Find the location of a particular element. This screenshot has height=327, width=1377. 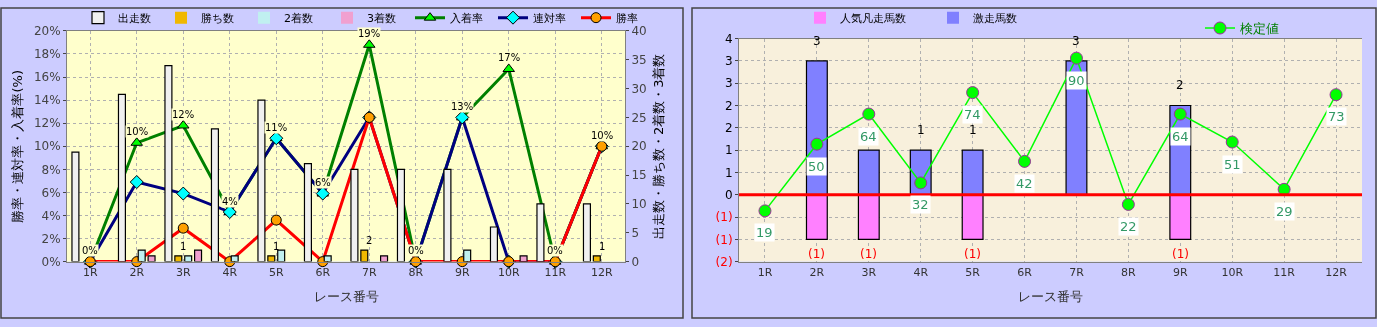

data-label: 90 is located at coordinates (1076, 80).